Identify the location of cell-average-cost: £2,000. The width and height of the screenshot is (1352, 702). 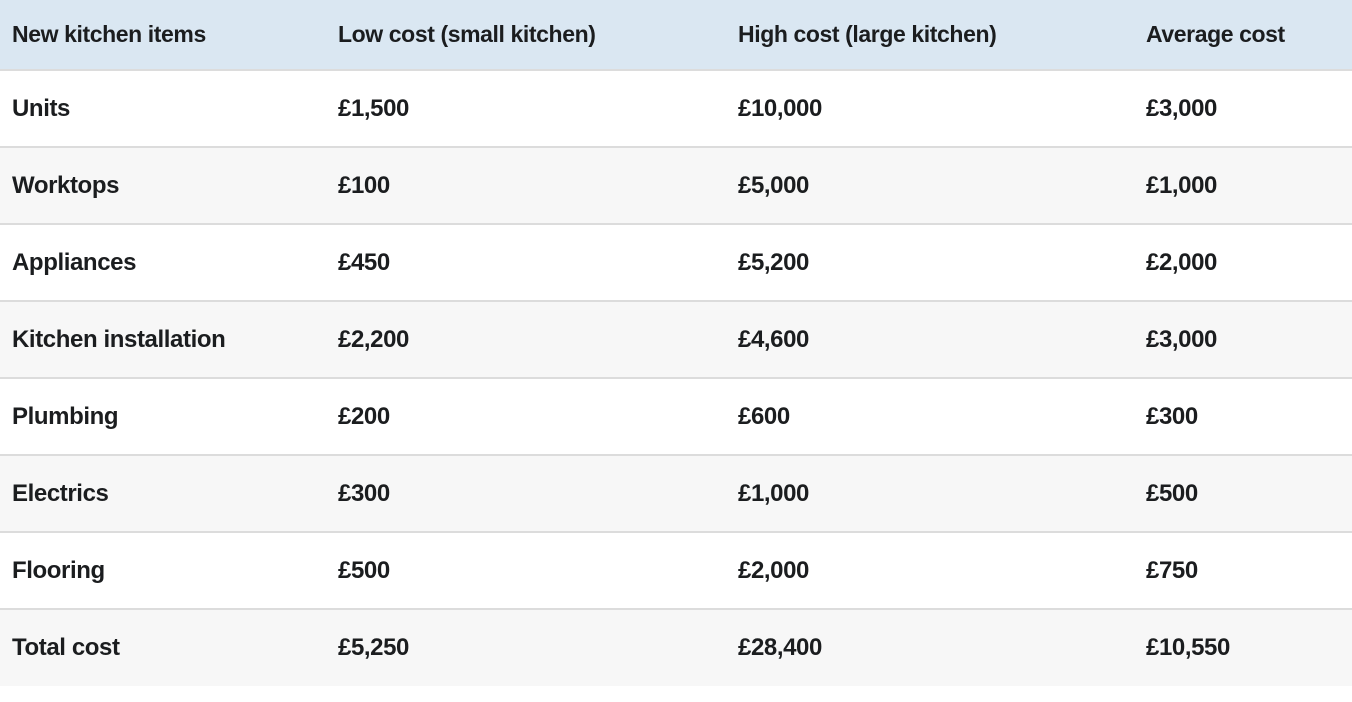
(1182, 262).